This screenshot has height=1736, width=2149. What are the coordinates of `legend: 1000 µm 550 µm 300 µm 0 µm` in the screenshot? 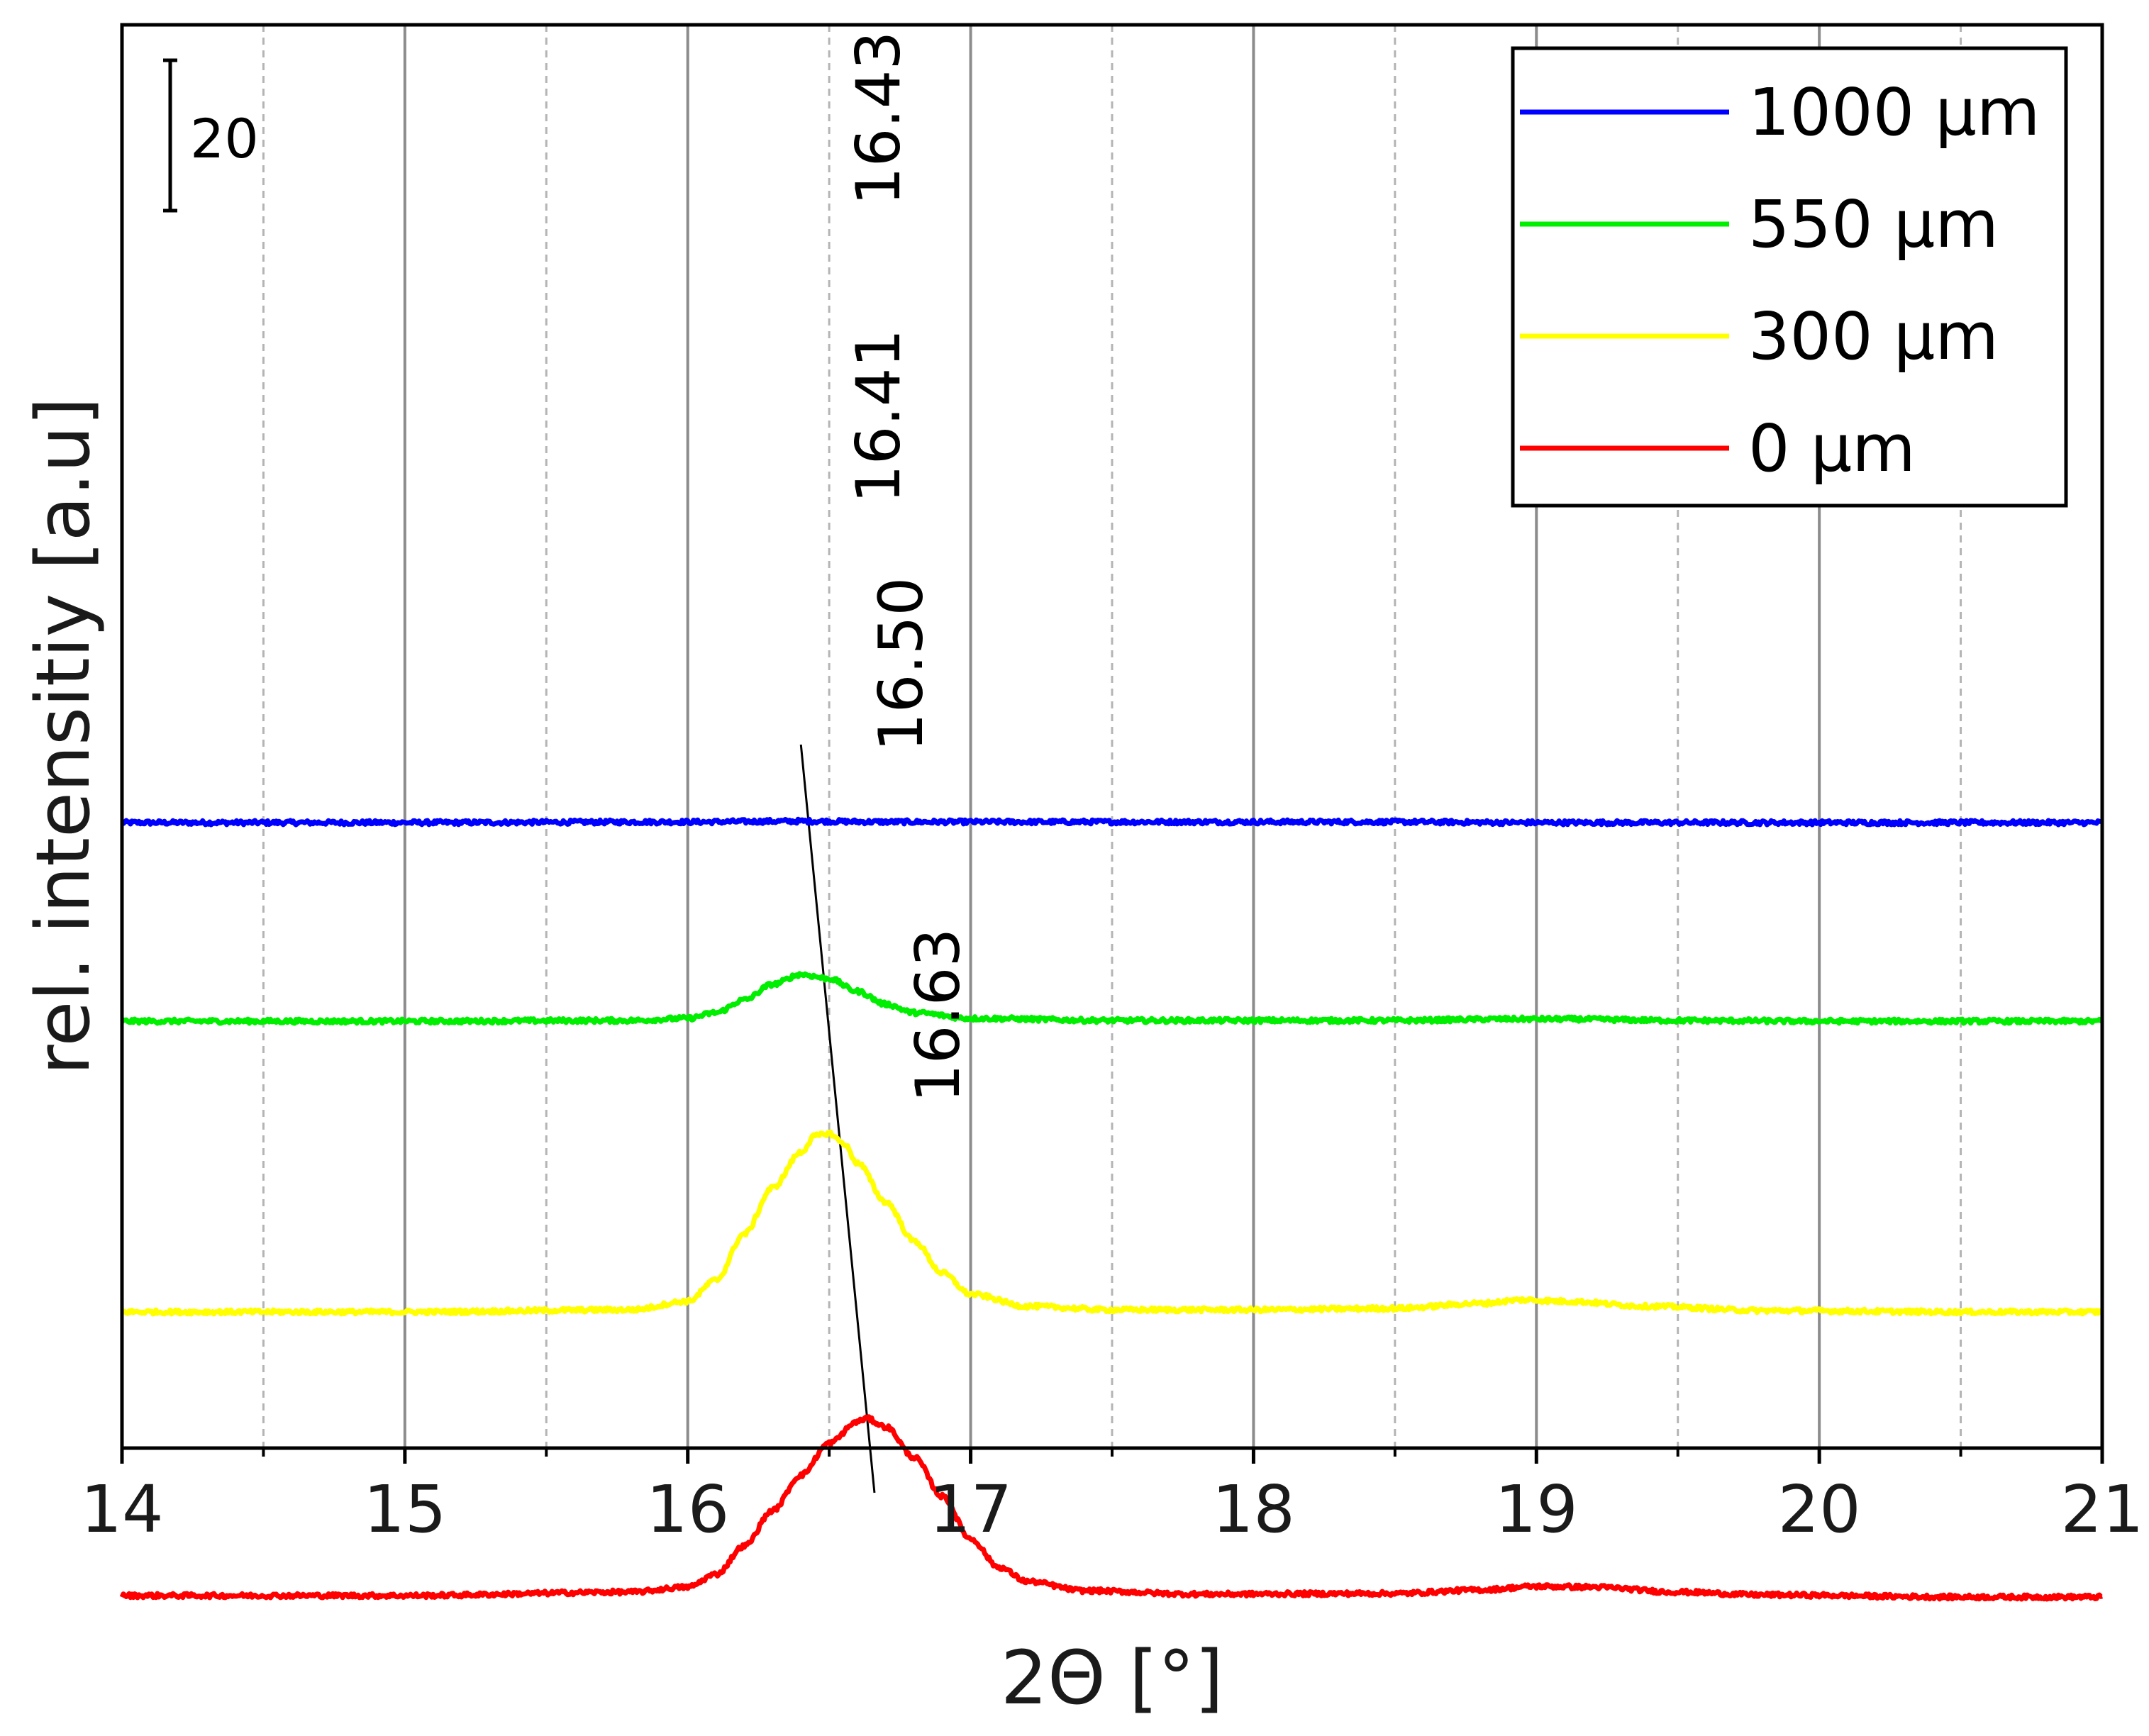 It's located at (1789, 277).